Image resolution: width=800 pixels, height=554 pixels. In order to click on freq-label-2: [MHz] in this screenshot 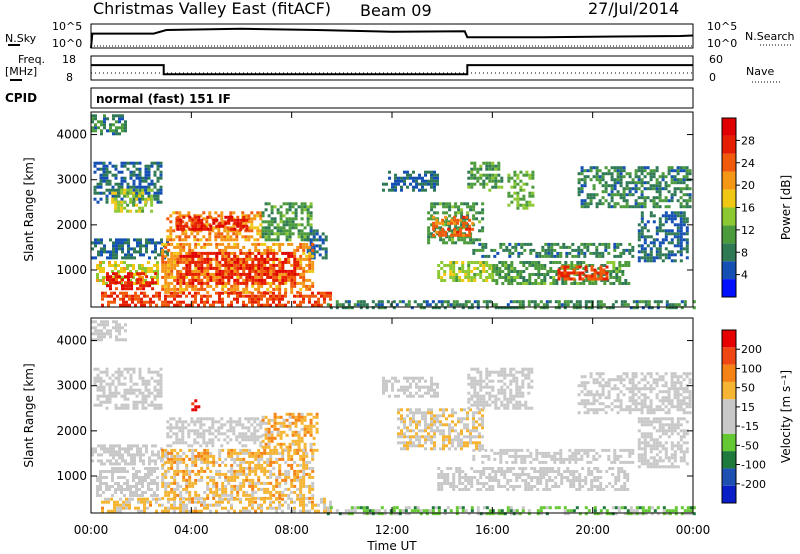, I will do `click(21, 71)`.